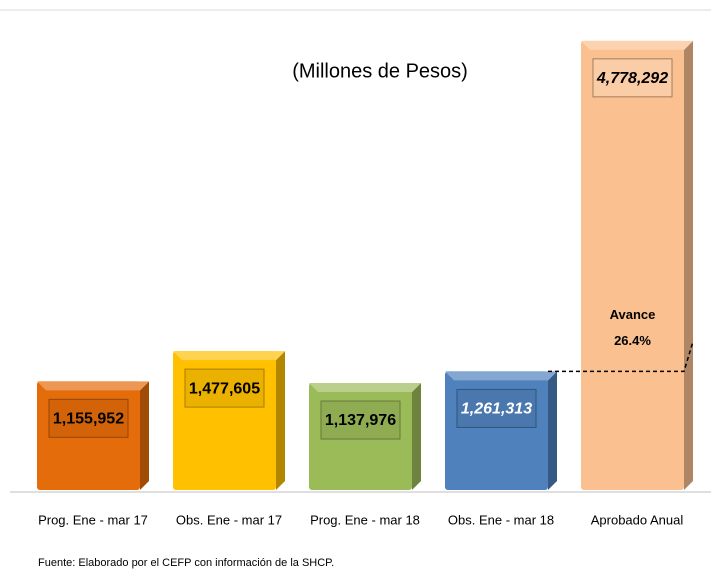  What do you see at coordinates (621, 357) in the screenshot?
I see `progress-line` at bounding box center [621, 357].